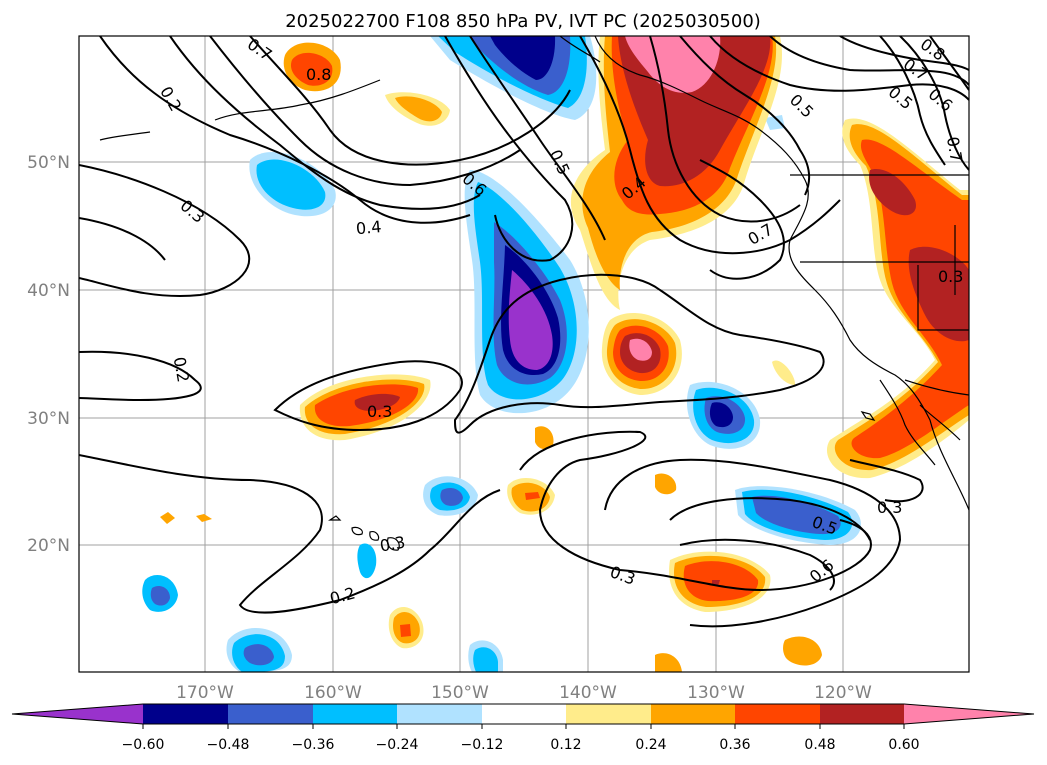 The image size is (1047, 765). What do you see at coordinates (313, 745) in the screenshot?
I see `colorbar-tick-label: −0.36` at bounding box center [313, 745].